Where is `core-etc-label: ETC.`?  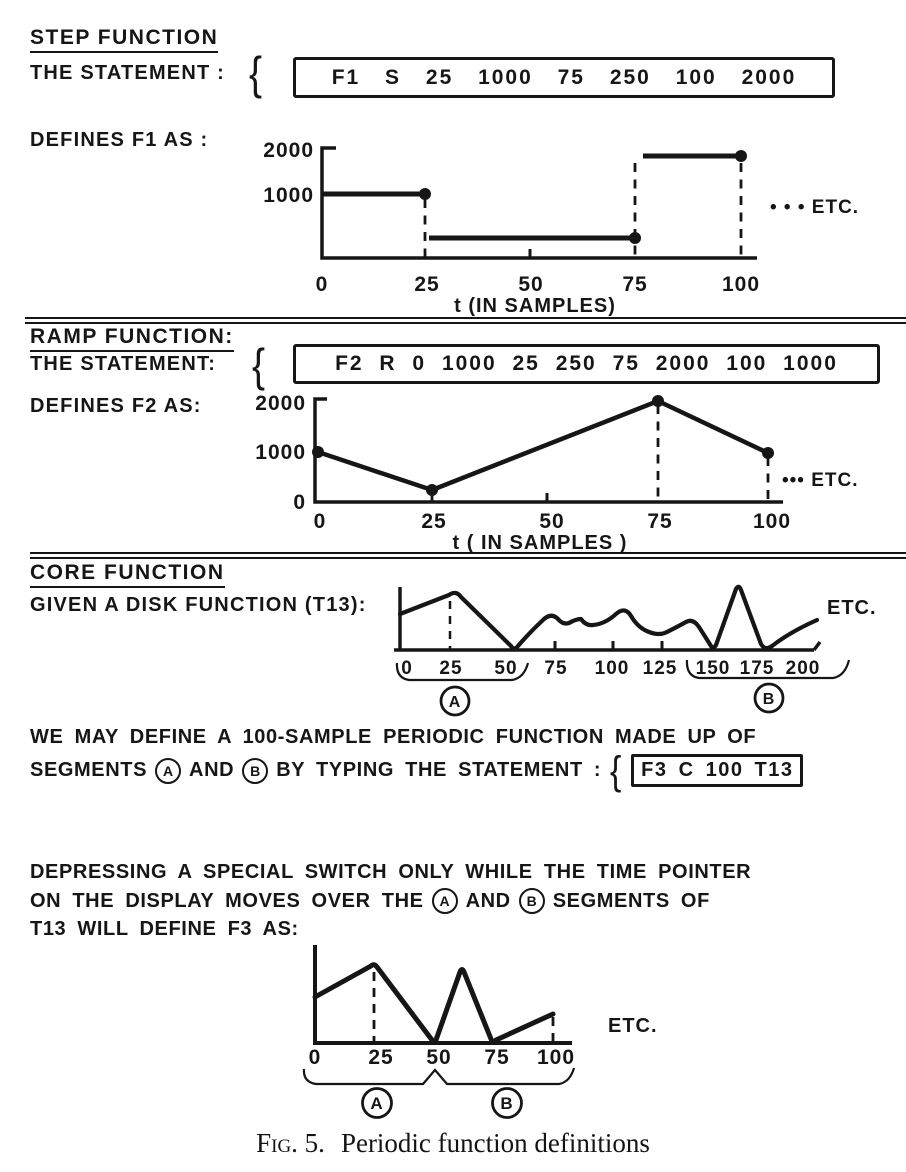
core-etc-label: ETC. is located at coordinates (852, 608).